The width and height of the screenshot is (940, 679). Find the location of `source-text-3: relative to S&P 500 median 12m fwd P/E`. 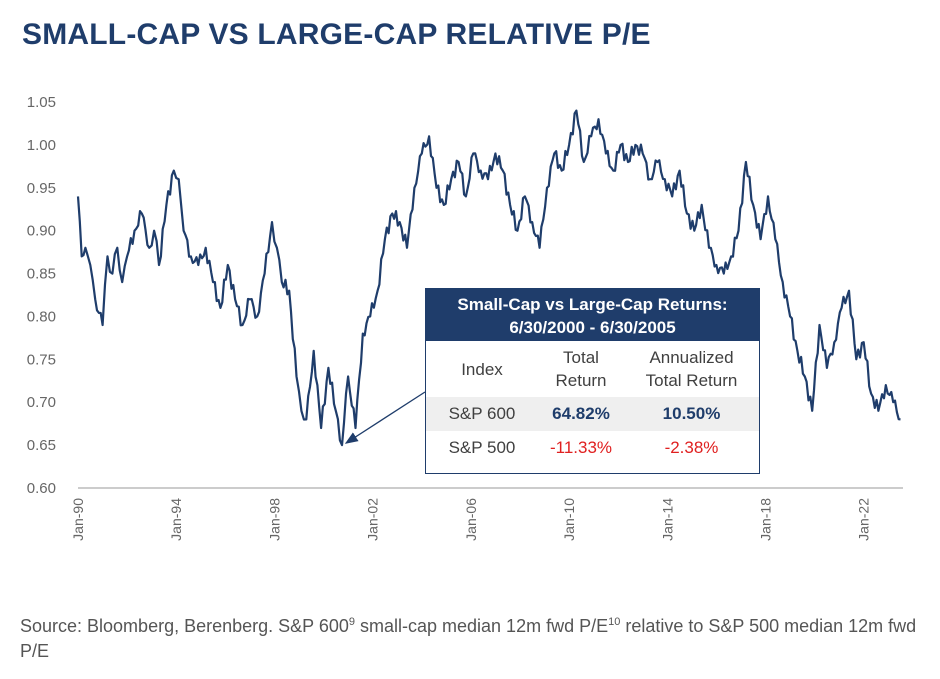

source-text-3: relative to S&P 500 median 12m fwd P/E is located at coordinates (468, 638).